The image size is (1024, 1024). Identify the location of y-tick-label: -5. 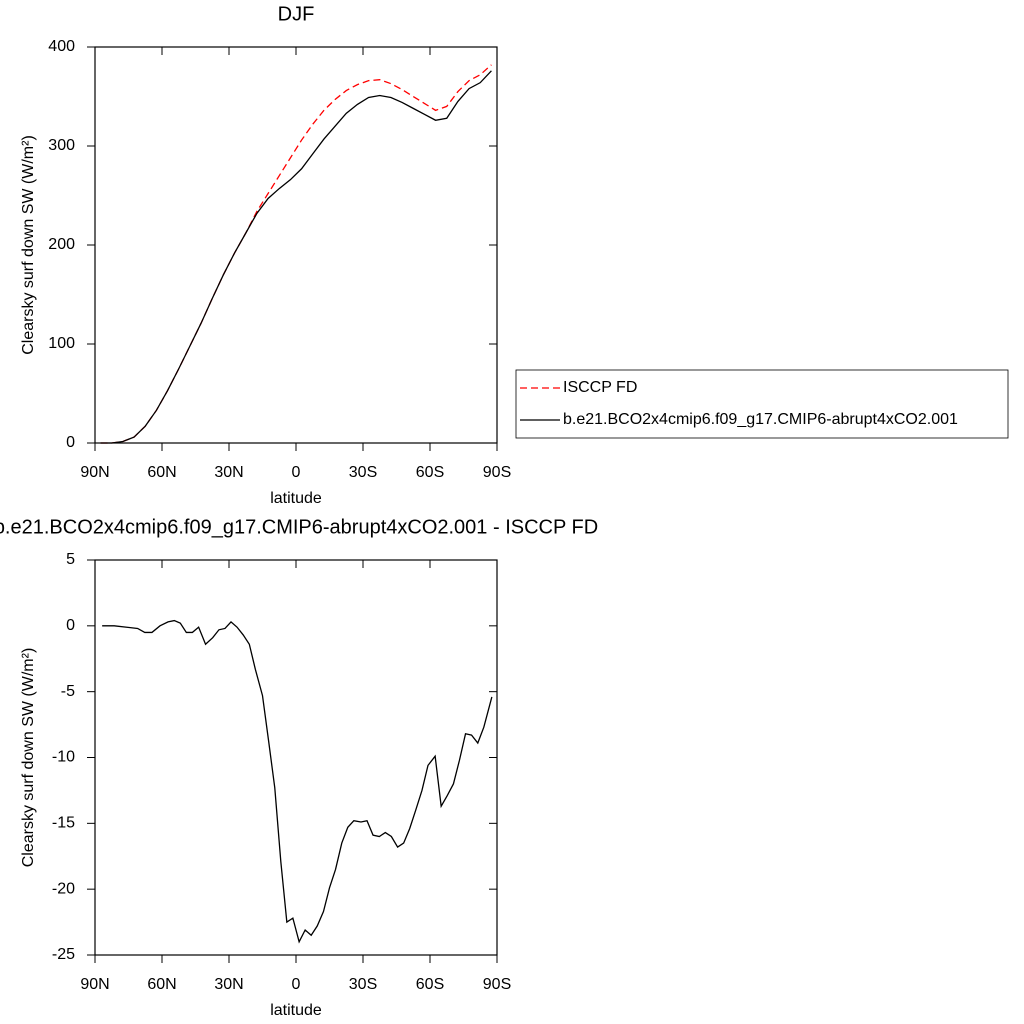
(68, 691).